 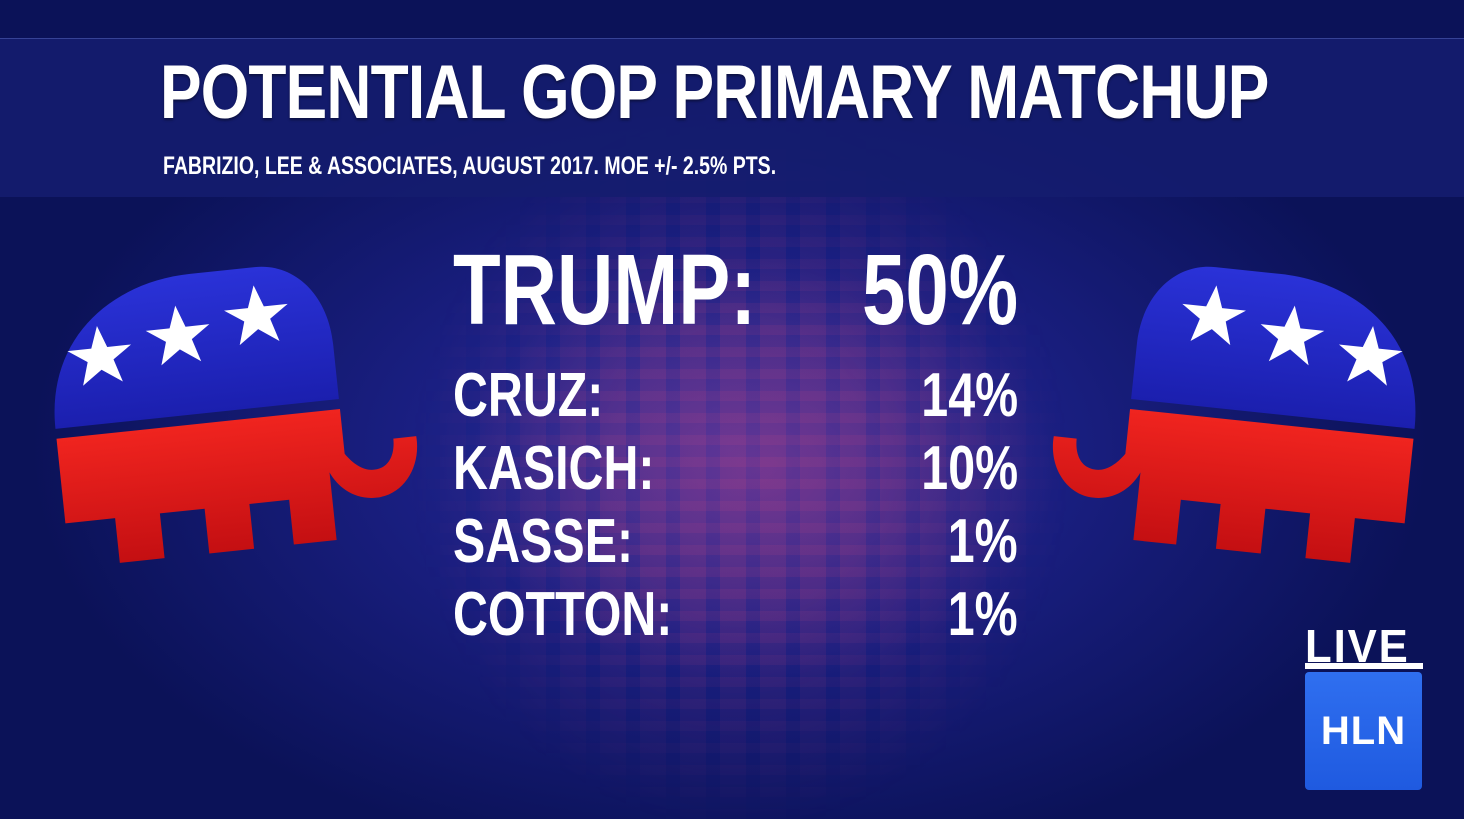 What do you see at coordinates (563, 614) in the screenshot?
I see `candidate-name: COTTON:` at bounding box center [563, 614].